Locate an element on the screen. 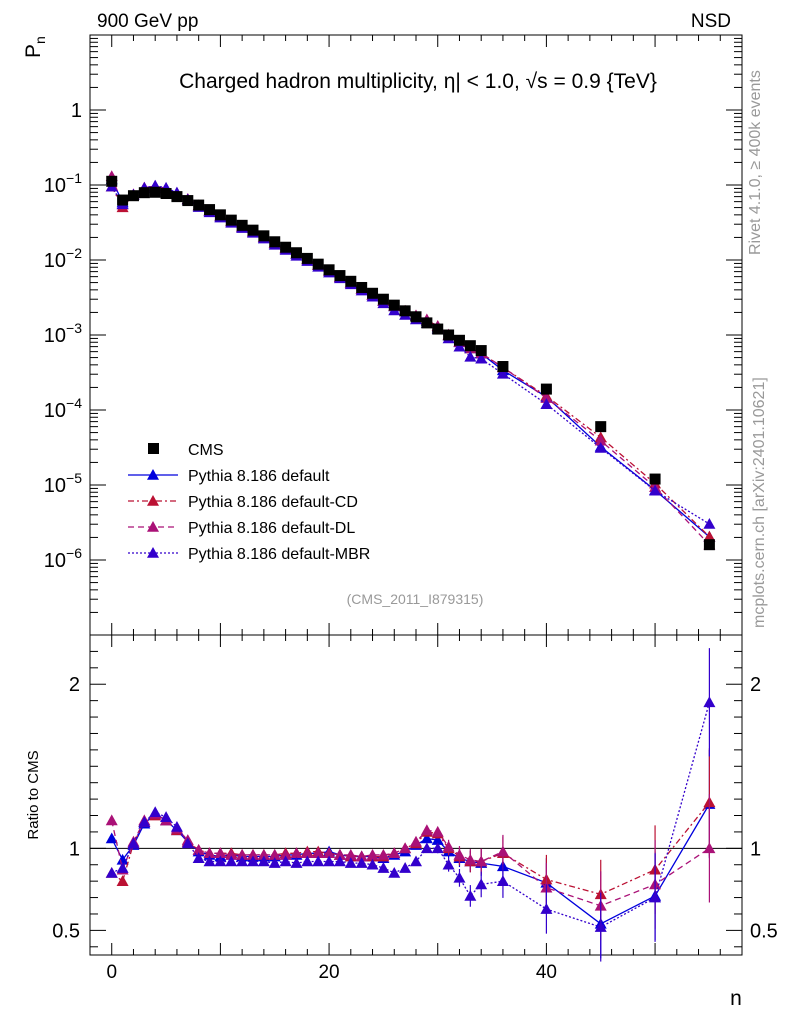 The image size is (786, 1024). main-y-tick-label: 10⁻¹ is located at coordinates (63, 183).